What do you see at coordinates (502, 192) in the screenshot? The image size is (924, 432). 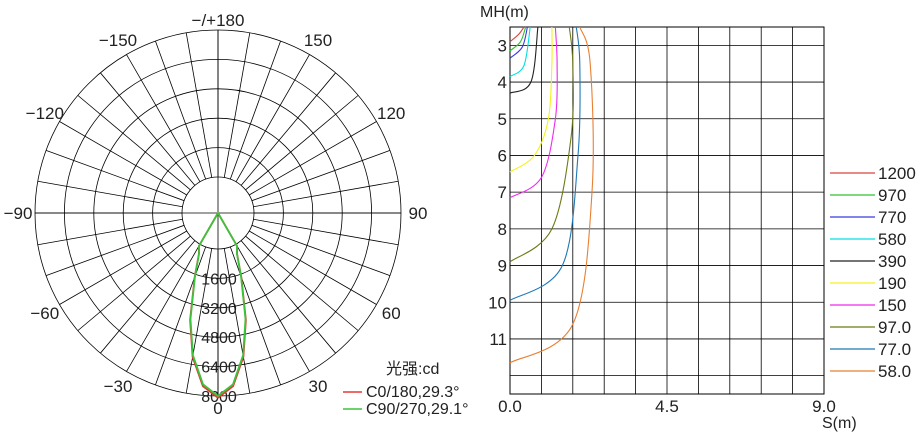 I see `iso-y-tick-label: 7` at bounding box center [502, 192].